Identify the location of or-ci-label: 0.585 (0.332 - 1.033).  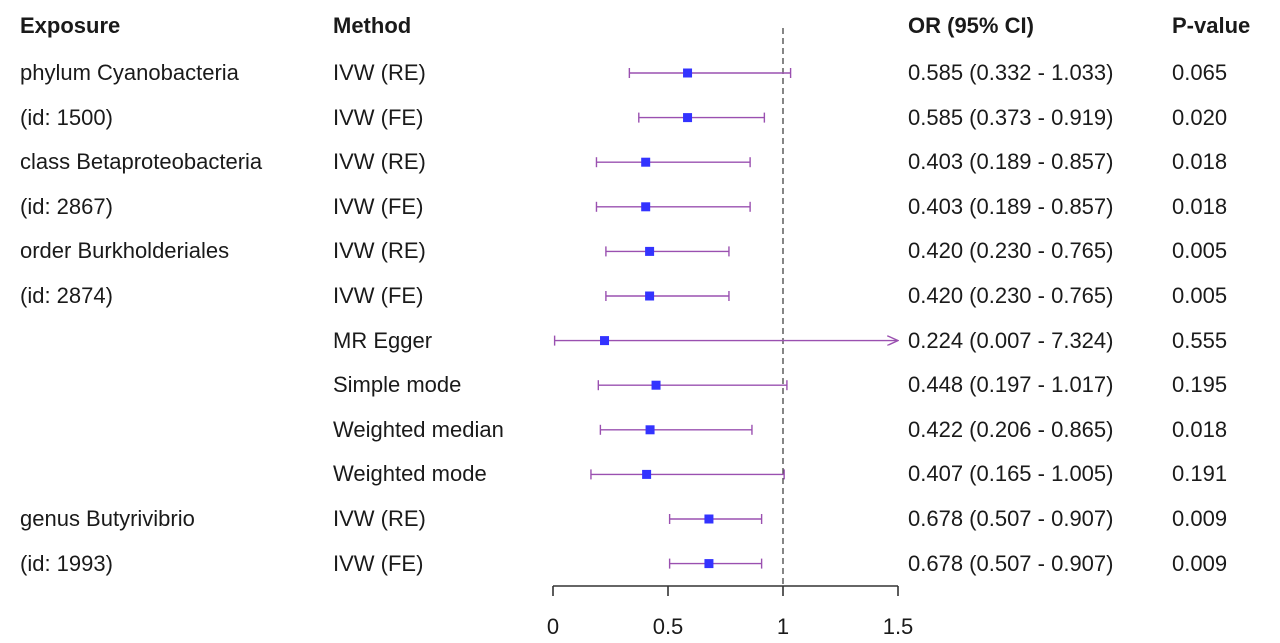
(1011, 72).